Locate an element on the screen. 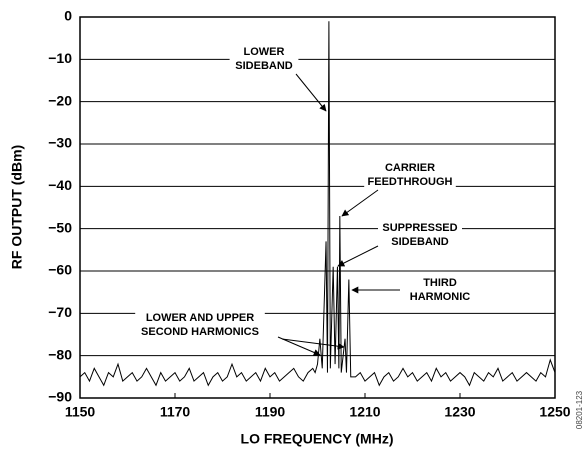 The image size is (587, 451). y-tick-label: −60 is located at coordinates (60, 270).